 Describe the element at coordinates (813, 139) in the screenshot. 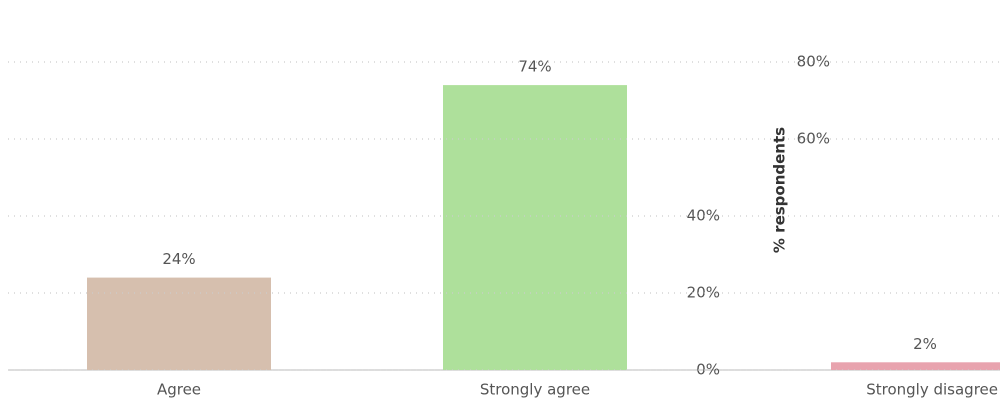

I see `y-tick-label: 60%` at that location.